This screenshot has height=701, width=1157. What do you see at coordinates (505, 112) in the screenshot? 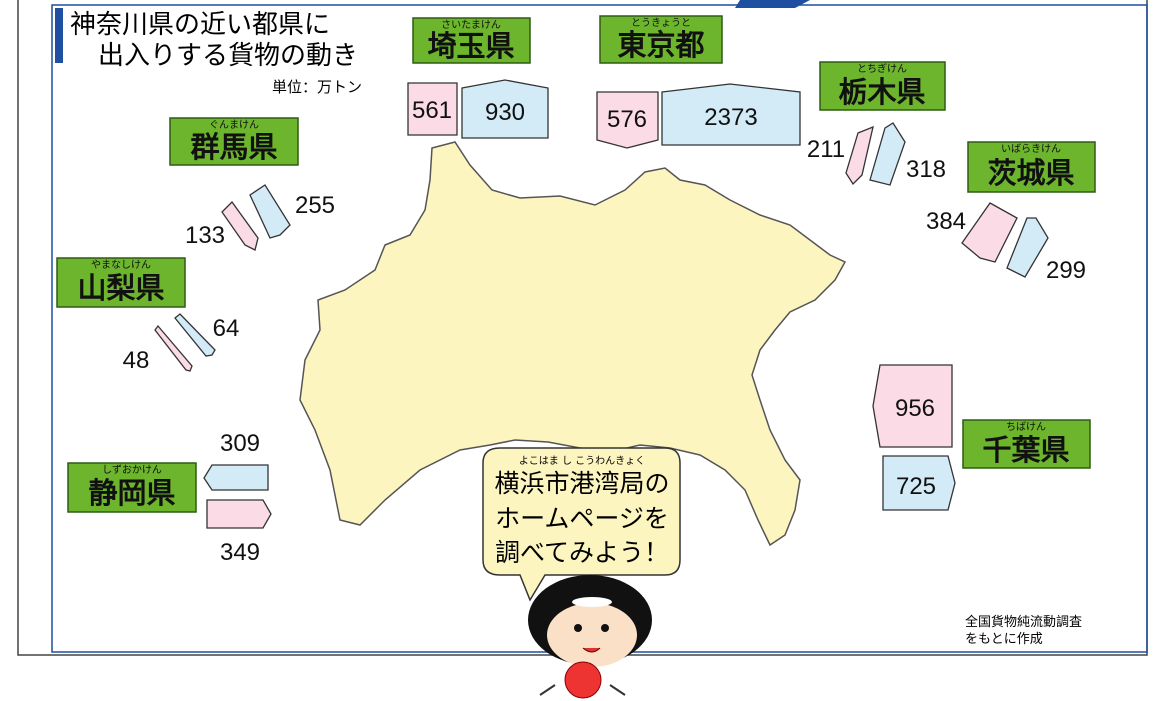
I see `value: 930` at bounding box center [505, 112].